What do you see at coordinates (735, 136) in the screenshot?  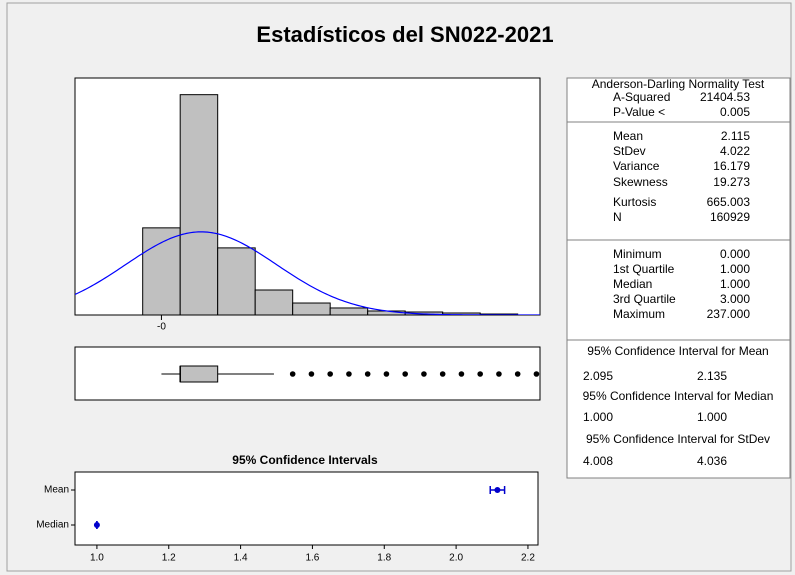 I see `stat-value: 2.115` at bounding box center [735, 136].